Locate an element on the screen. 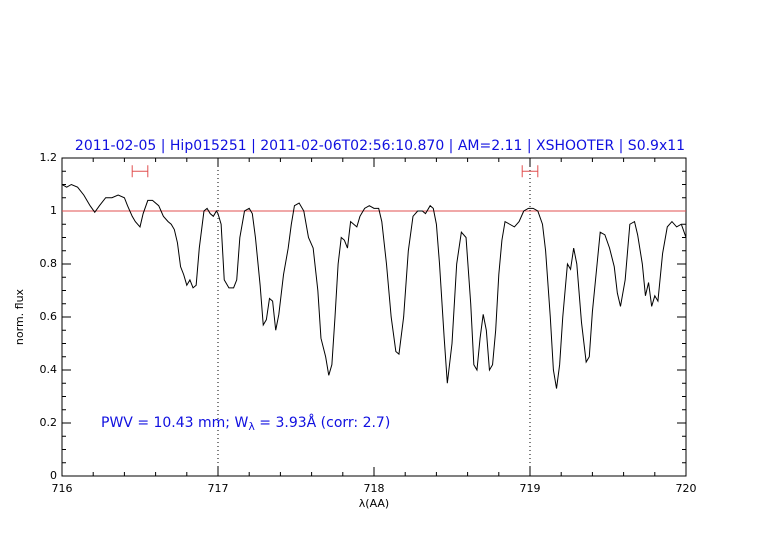 The image size is (782, 542). y-tick-label: 0.6 is located at coordinates (49, 316).